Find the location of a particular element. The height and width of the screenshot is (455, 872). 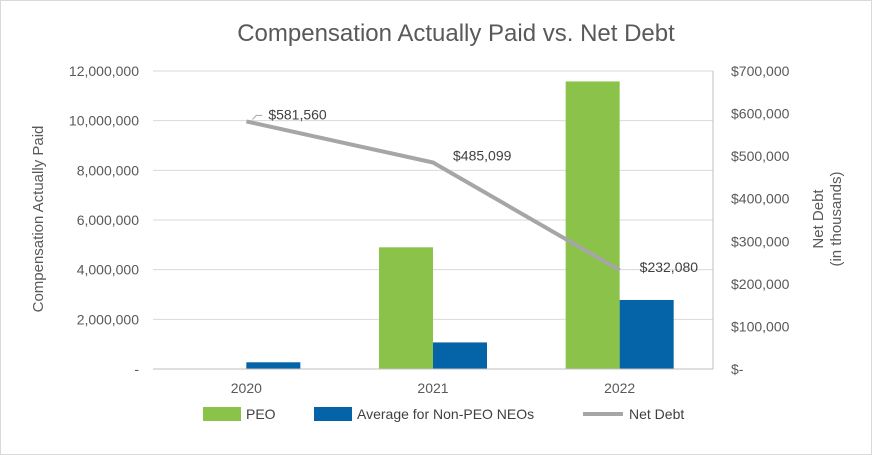

y2-tick-label: $400,000 is located at coordinates (760, 199).